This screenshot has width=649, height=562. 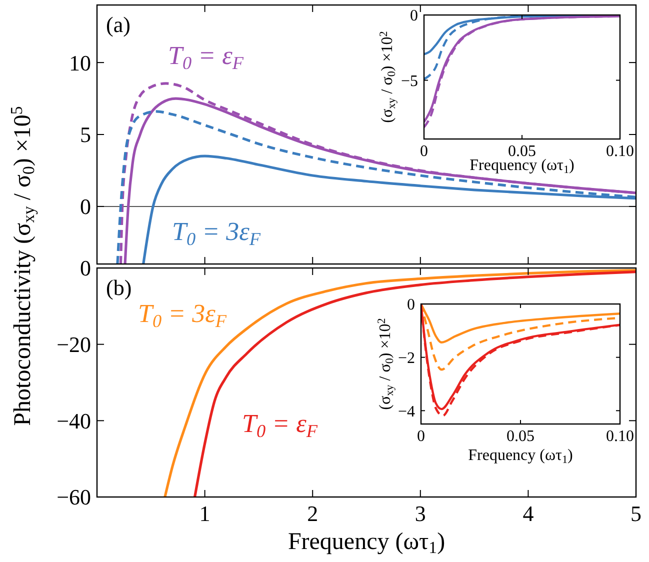 What do you see at coordinates (312, 513) in the screenshot?
I see `x-tick-label: 2` at bounding box center [312, 513].